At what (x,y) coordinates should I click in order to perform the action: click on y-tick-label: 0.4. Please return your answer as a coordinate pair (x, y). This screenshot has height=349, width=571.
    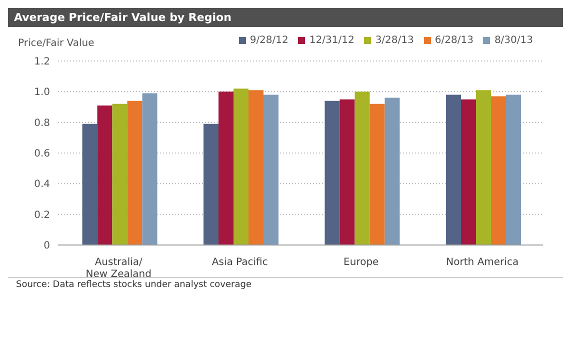
    Looking at the image, I should click on (42, 184).